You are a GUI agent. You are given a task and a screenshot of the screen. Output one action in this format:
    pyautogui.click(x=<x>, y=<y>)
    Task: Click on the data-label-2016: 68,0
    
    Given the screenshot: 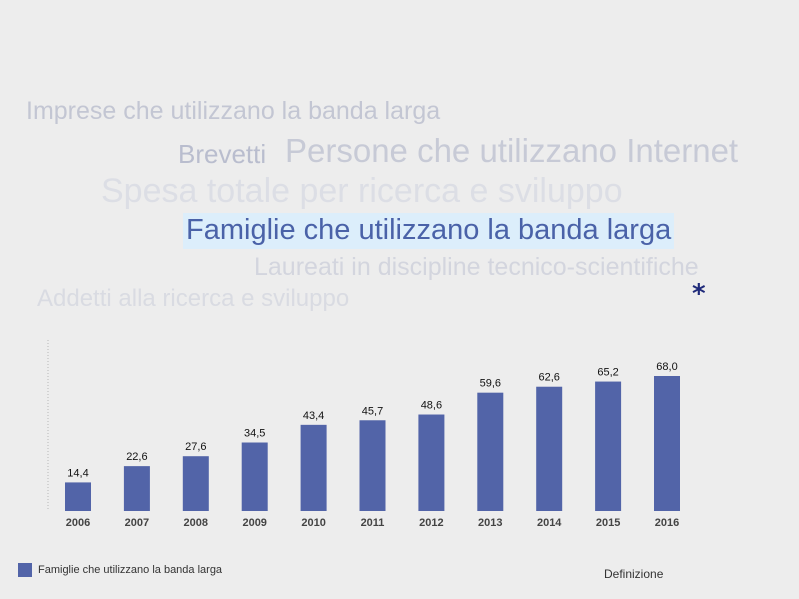 What is the action you would take?
    pyautogui.click(x=666, y=367)
    